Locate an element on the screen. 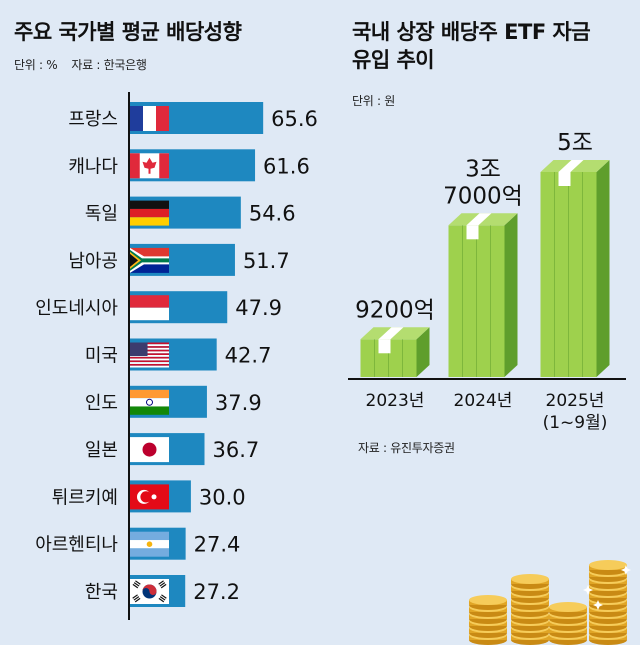 This screenshot has height=645, width=640. category-label: 인도 is located at coordinates (101, 403).